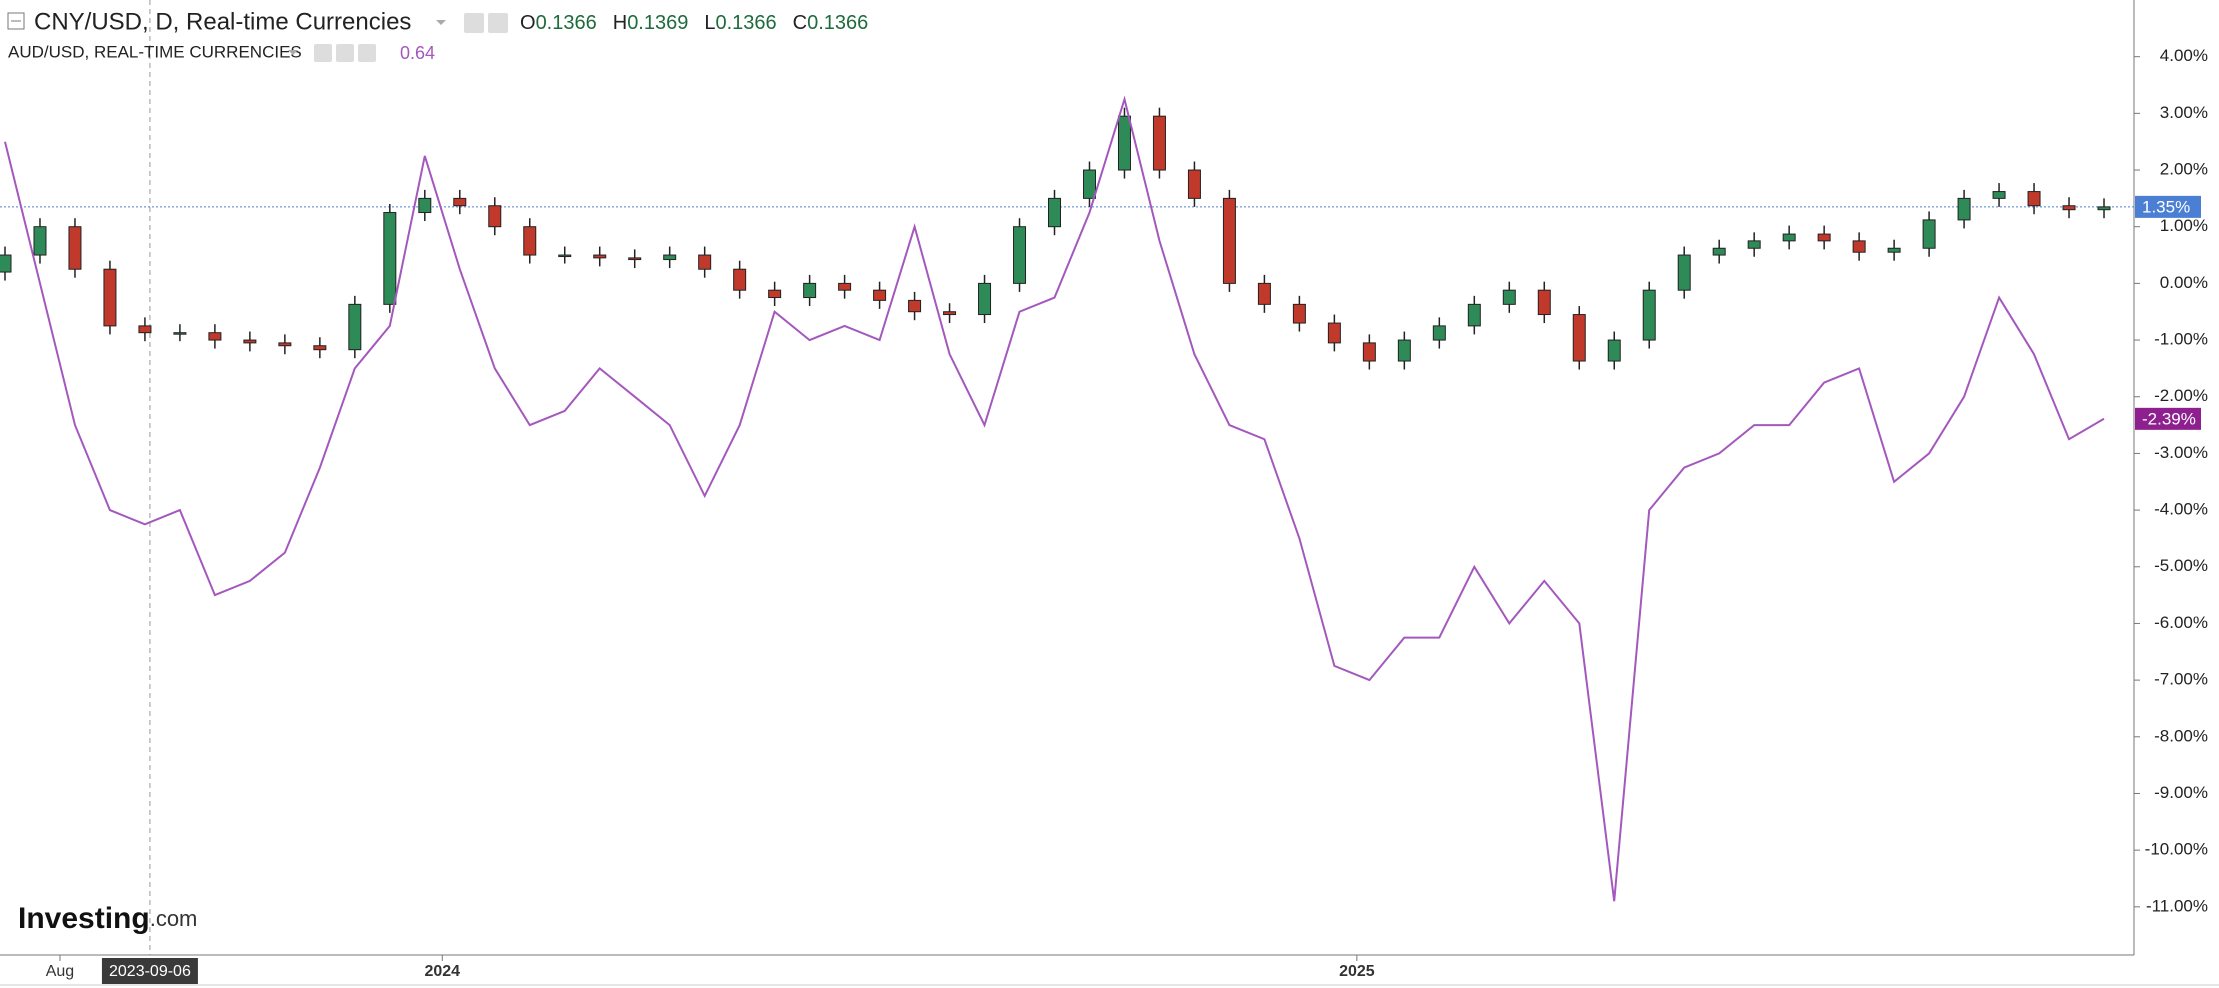 This screenshot has width=2219, height=988. Describe the element at coordinates (2181, 565) in the screenshot. I see `y-tick-label: -5.00%` at that location.